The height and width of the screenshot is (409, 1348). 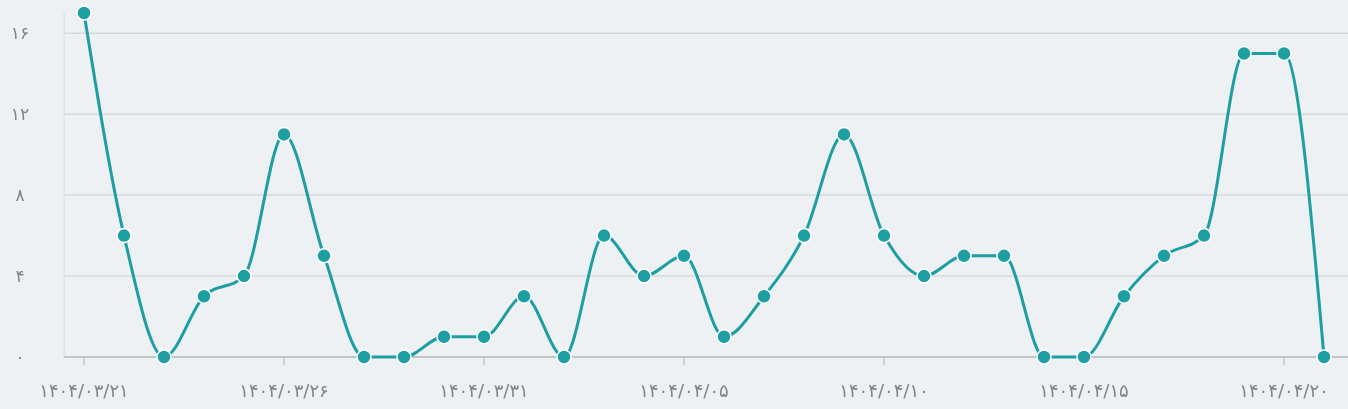 What do you see at coordinates (20, 114) in the screenshot?
I see `y-tick-label: ۱۲` at bounding box center [20, 114].